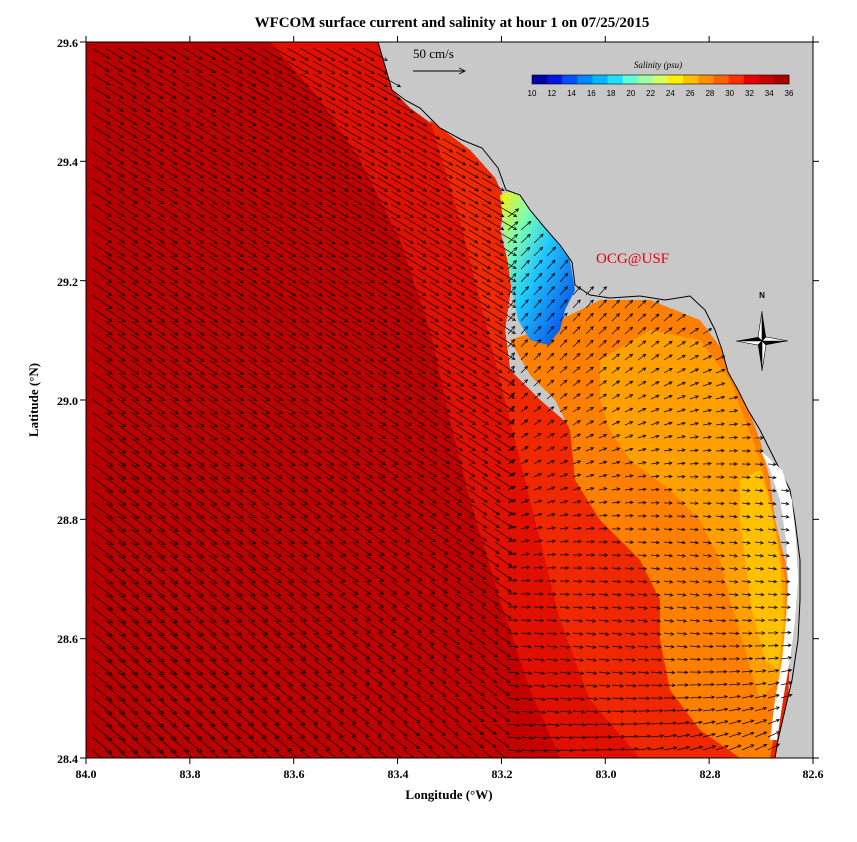 Image resolution: width=857 pixels, height=842 pixels. What do you see at coordinates (571, 93) in the screenshot?
I see `colorbar-tick-label: 14` at bounding box center [571, 93].